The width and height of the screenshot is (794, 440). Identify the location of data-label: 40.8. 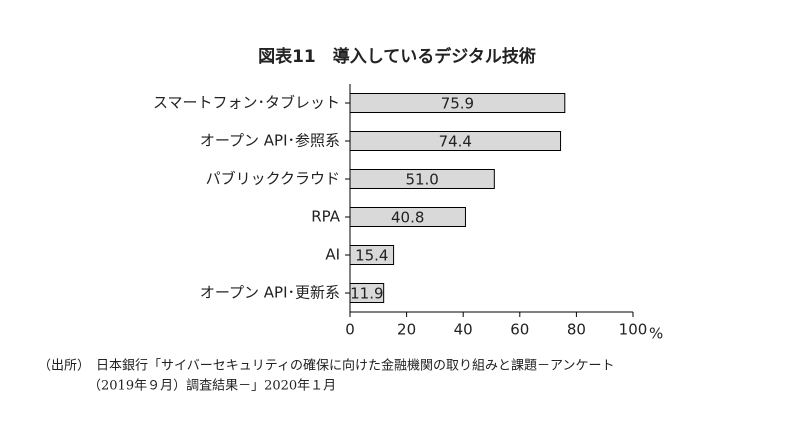
(407, 218).